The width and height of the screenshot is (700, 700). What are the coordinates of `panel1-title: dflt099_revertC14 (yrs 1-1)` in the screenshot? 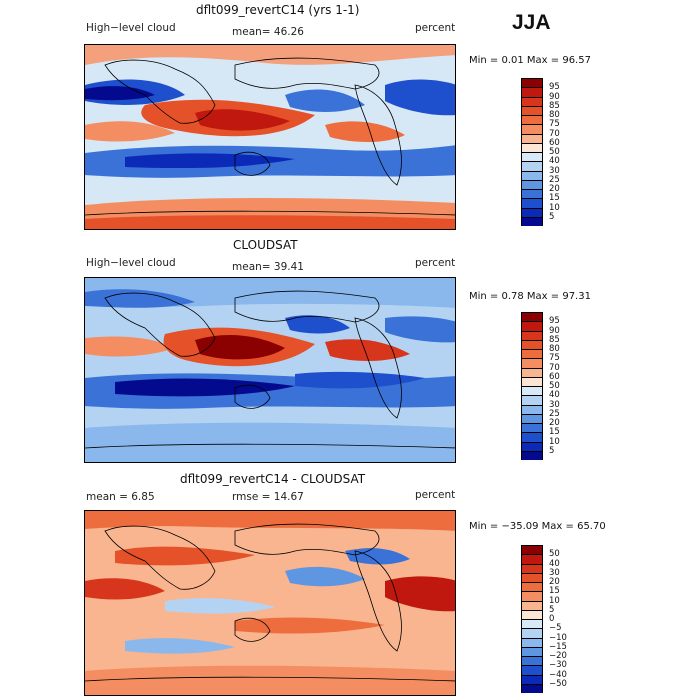 It's located at (278, 10).